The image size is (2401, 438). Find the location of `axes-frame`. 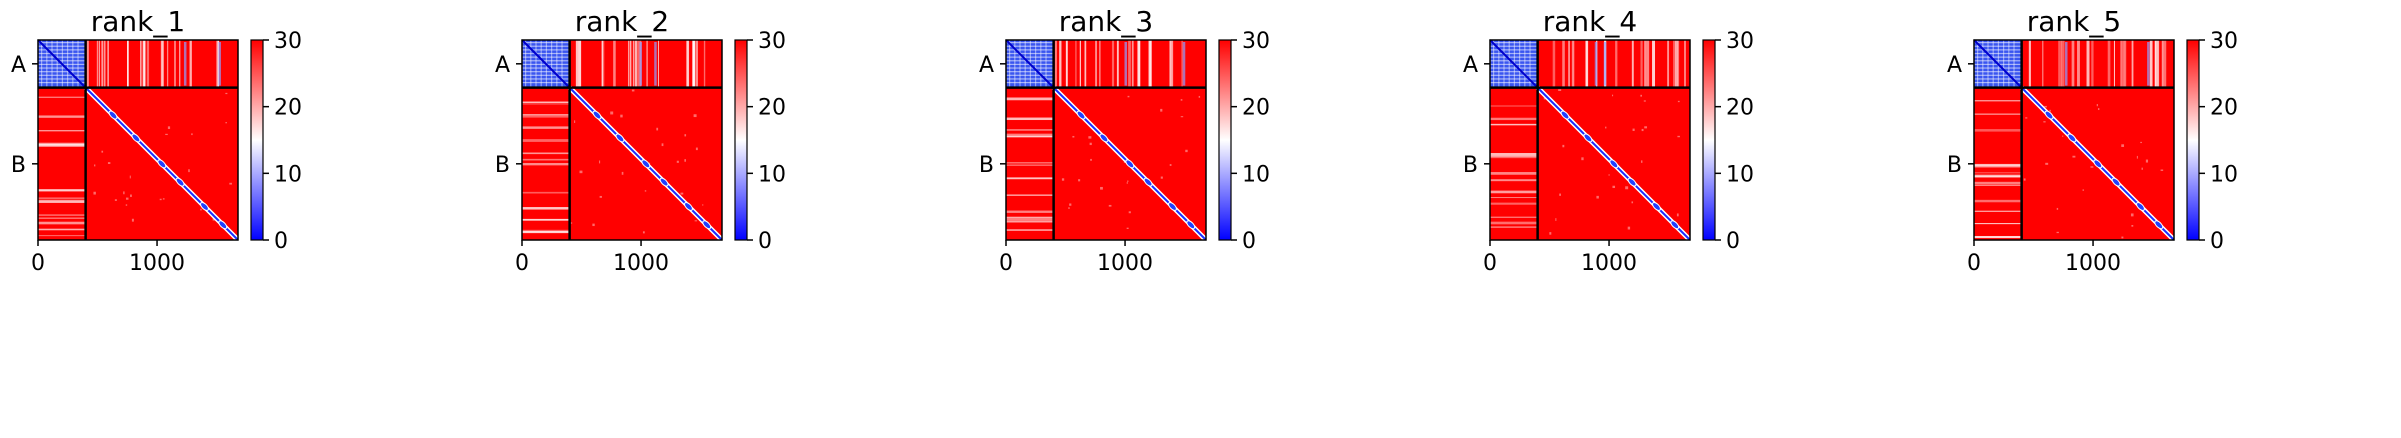

axes-frame is located at coordinates (622, 140).